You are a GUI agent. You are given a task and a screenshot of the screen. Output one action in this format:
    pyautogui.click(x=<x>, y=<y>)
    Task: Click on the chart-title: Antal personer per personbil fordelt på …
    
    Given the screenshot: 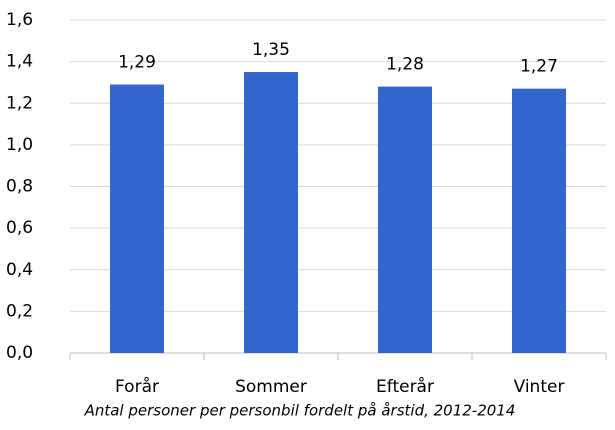 What is the action you would take?
    pyautogui.click(x=300, y=411)
    